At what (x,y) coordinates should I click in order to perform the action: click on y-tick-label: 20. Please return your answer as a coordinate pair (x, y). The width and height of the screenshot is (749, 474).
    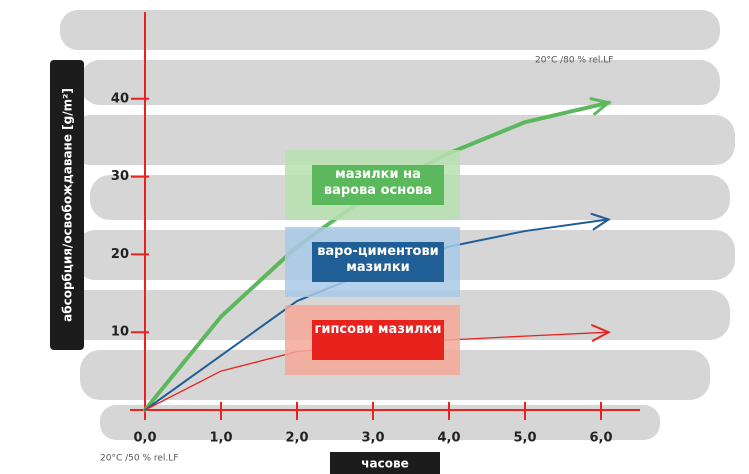
    Looking at the image, I should click on (120, 254).